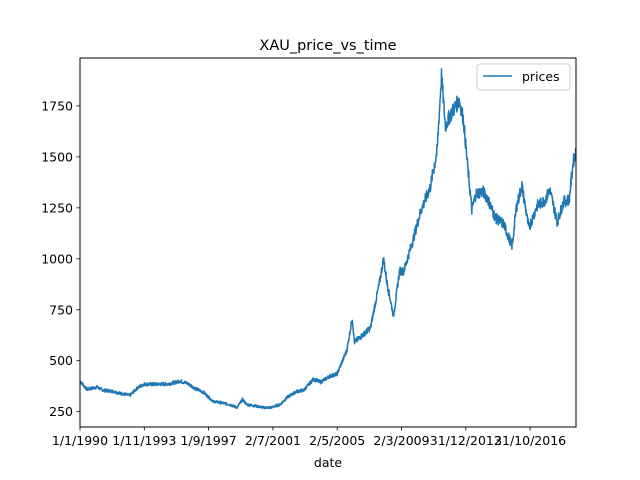 The width and height of the screenshot is (640, 480). I want to click on x-tick-label: 2/7/2001, so click(273, 440).